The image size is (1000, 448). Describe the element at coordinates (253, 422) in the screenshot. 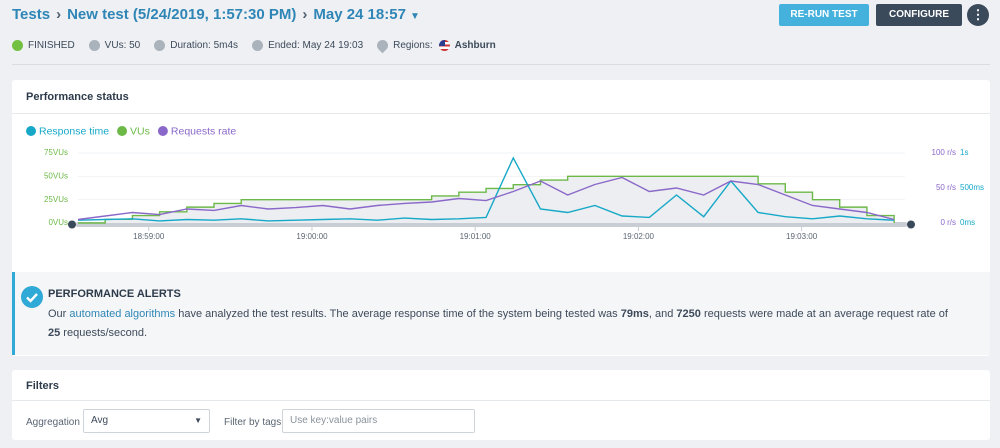

I see `tags-label: Filter by tags` at that location.